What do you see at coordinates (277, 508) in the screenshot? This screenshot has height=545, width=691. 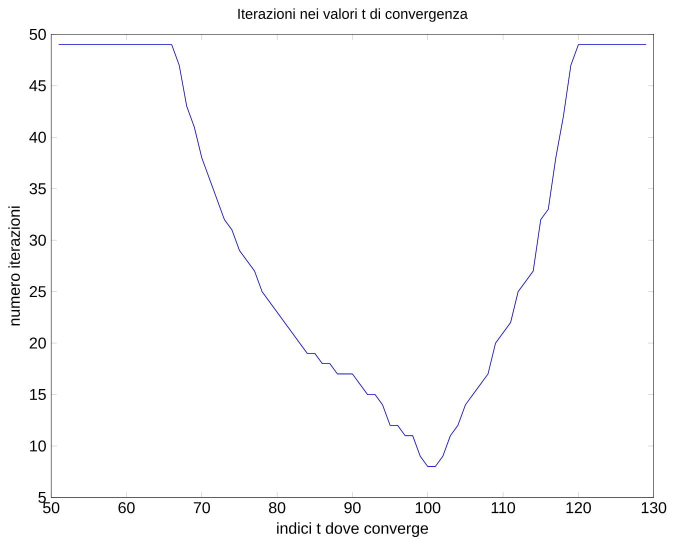 I see `x-tick-label: 80` at bounding box center [277, 508].